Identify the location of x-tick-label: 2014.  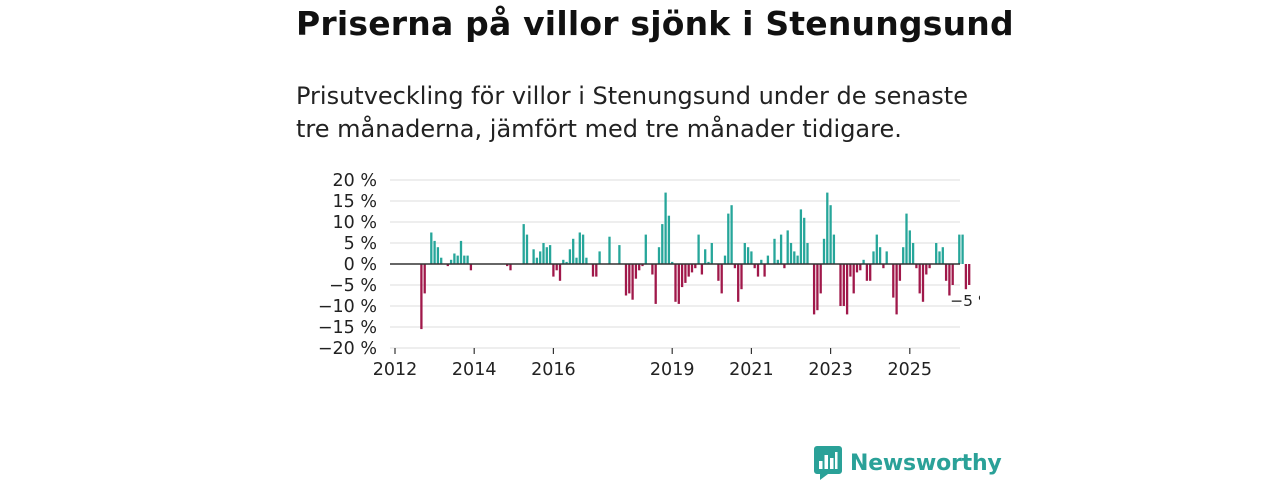
(474, 370).